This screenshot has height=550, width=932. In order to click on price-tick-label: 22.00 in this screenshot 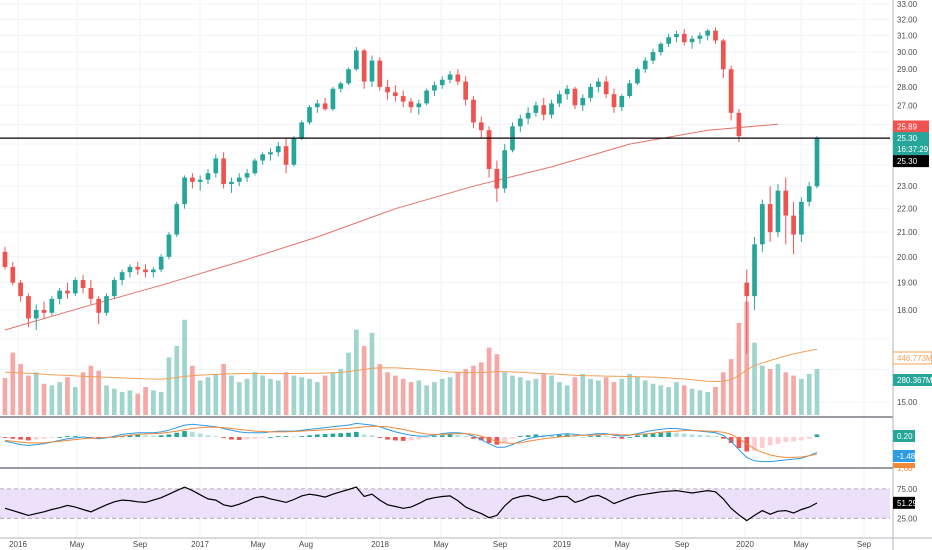, I will do `click(907, 209)`.